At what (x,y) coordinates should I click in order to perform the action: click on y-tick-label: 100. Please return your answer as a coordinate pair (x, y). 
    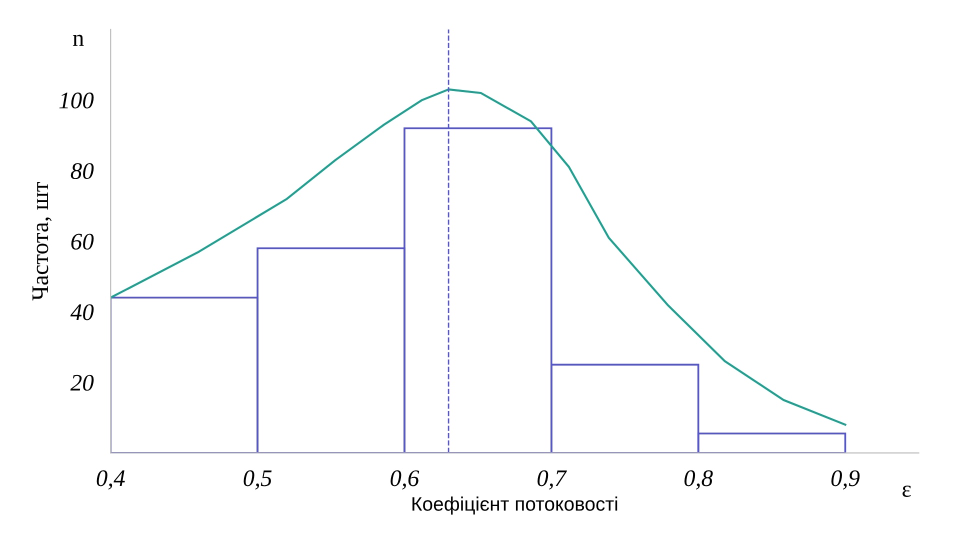
    Looking at the image, I should click on (76, 100).